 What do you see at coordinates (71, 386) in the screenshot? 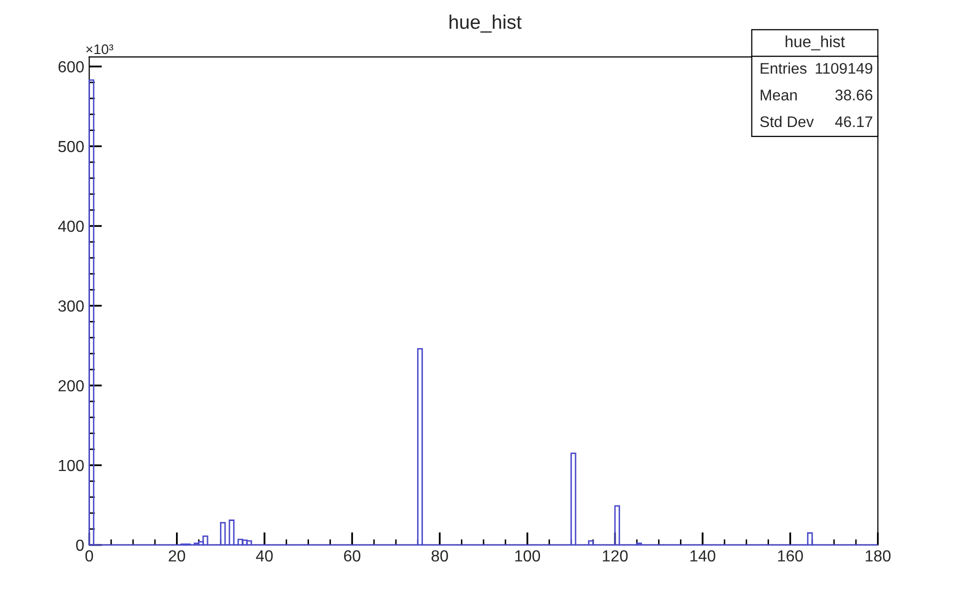
I see `y-tick-label: 200` at bounding box center [71, 386].